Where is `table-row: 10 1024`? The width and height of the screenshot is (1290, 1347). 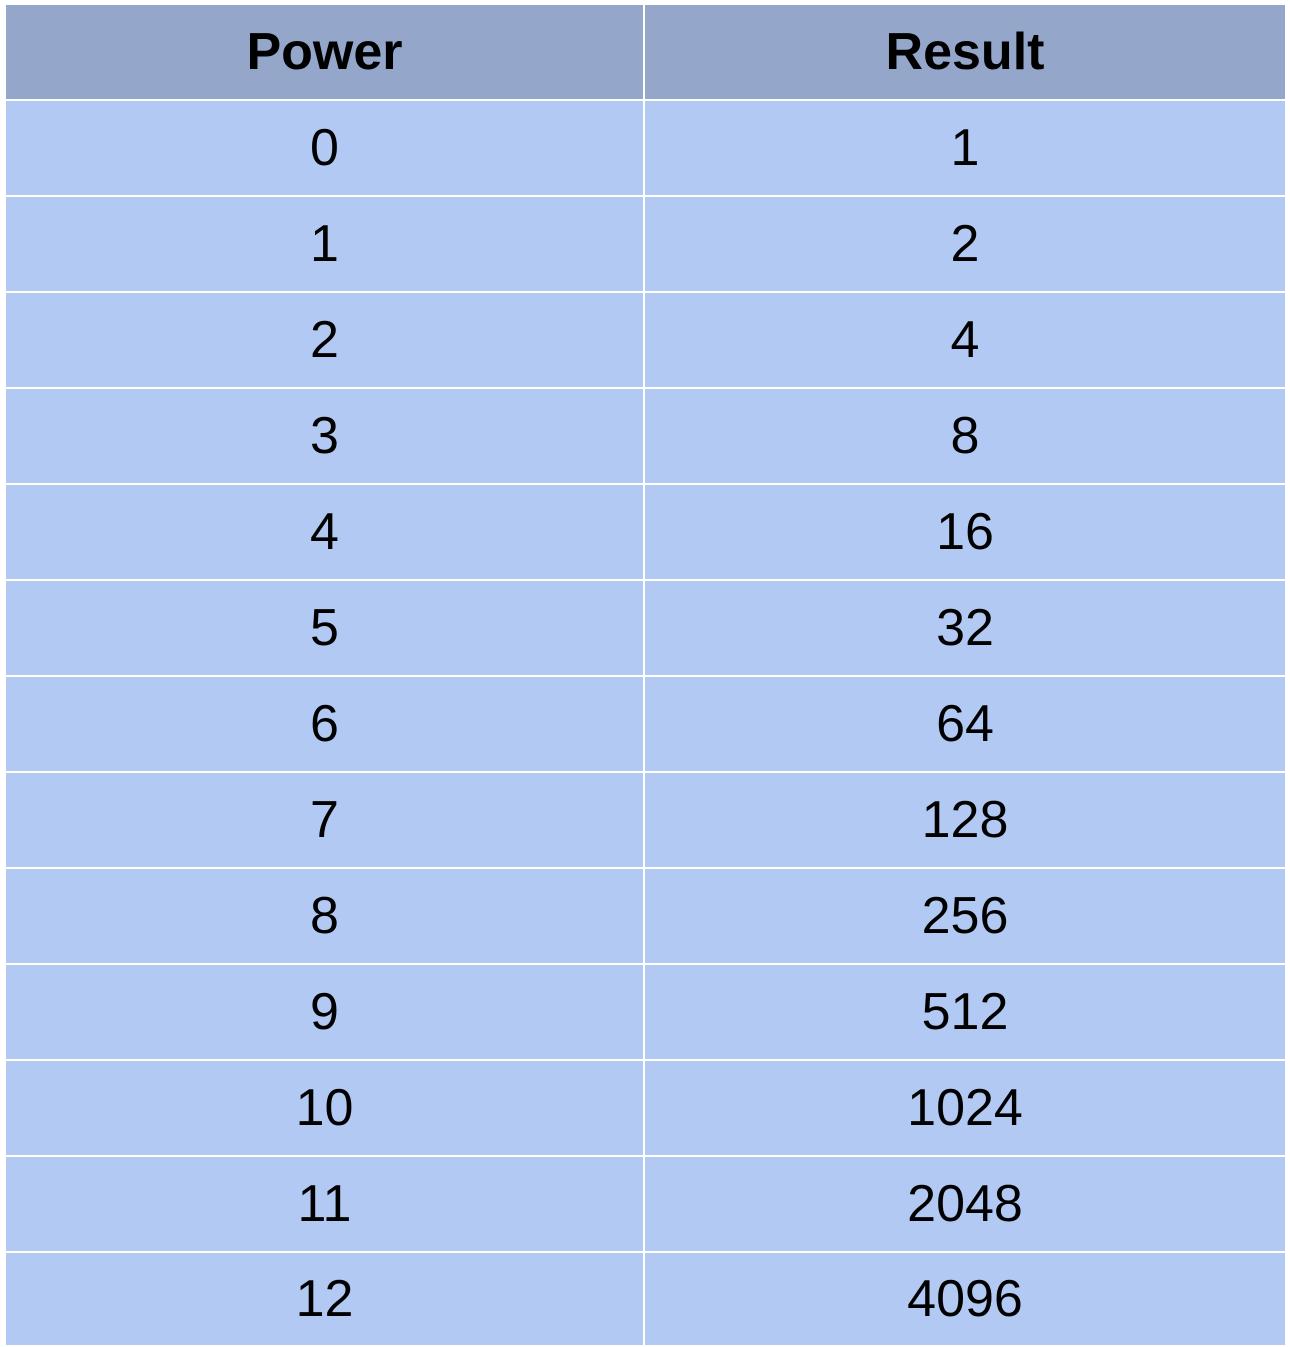
table-row: 10 1024 is located at coordinates (645, 1108).